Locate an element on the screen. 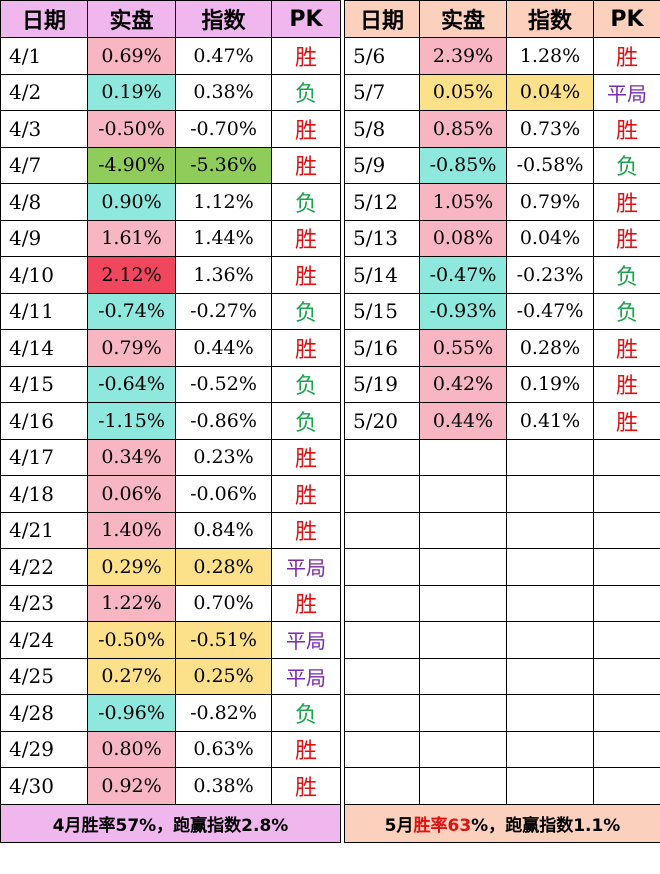 This screenshot has width=660, height=874. table-row: 5/9 -0.85% -0.58% 负 is located at coordinates (502, 165).